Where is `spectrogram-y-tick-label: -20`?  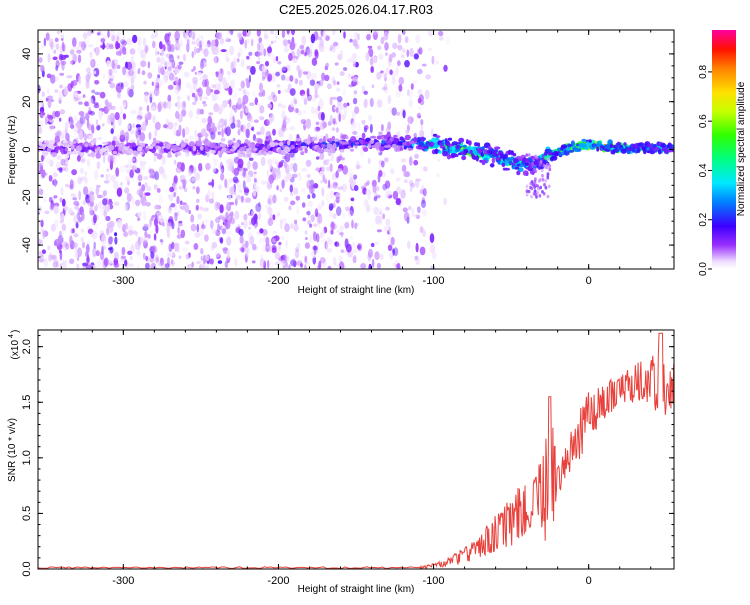 spectrogram-y-tick-label: -20 is located at coordinates (27, 197).